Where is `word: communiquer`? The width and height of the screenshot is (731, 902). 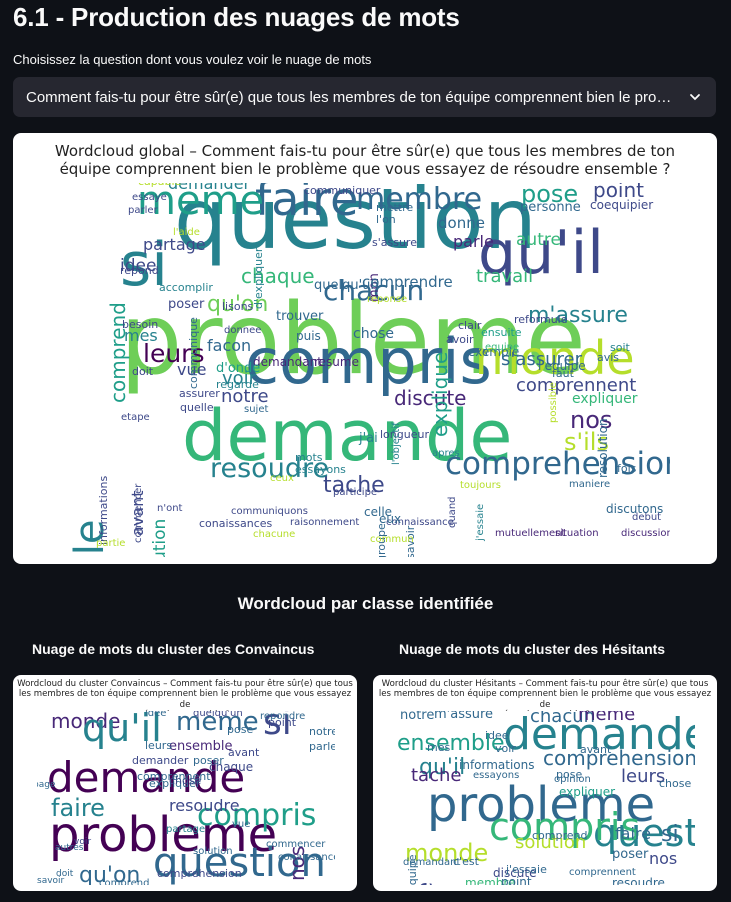 word: communiquer is located at coordinates (342, 190).